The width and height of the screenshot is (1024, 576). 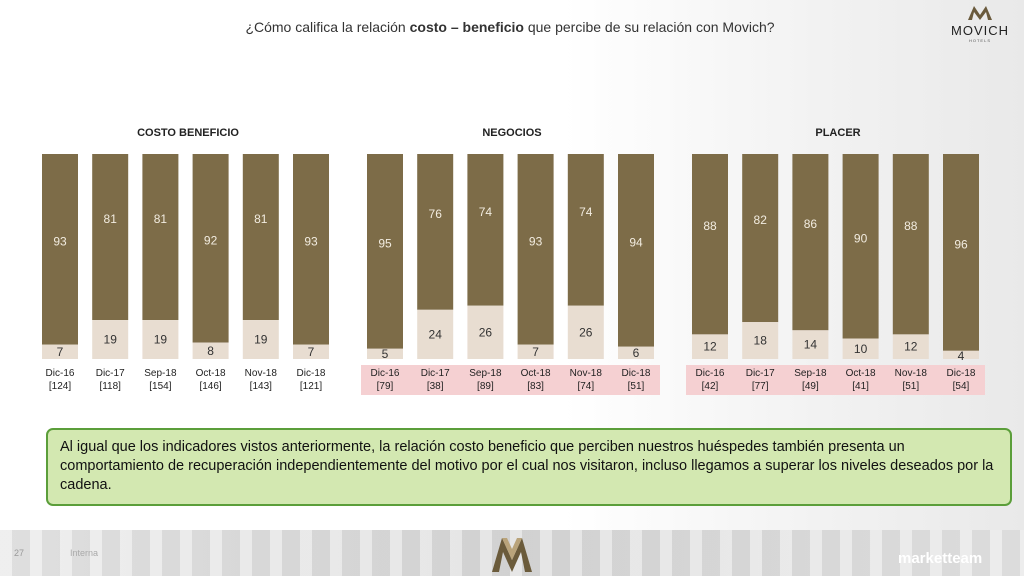 What do you see at coordinates (60, 386) in the screenshot?
I see `base-label: [124]` at bounding box center [60, 386].